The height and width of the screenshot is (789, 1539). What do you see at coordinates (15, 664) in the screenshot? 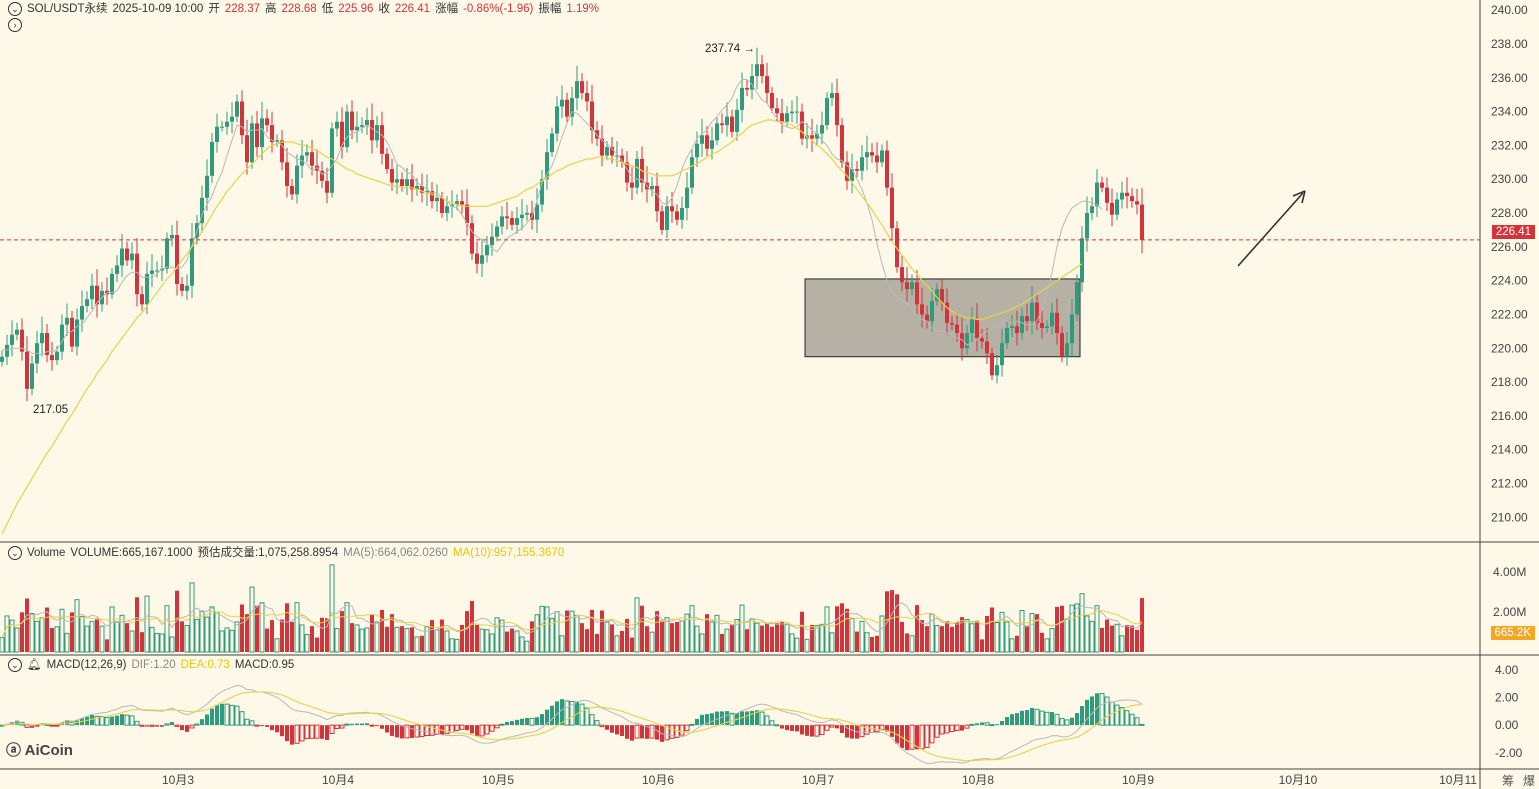
I see `macd-collapse-icon: ⌄` at bounding box center [15, 664].